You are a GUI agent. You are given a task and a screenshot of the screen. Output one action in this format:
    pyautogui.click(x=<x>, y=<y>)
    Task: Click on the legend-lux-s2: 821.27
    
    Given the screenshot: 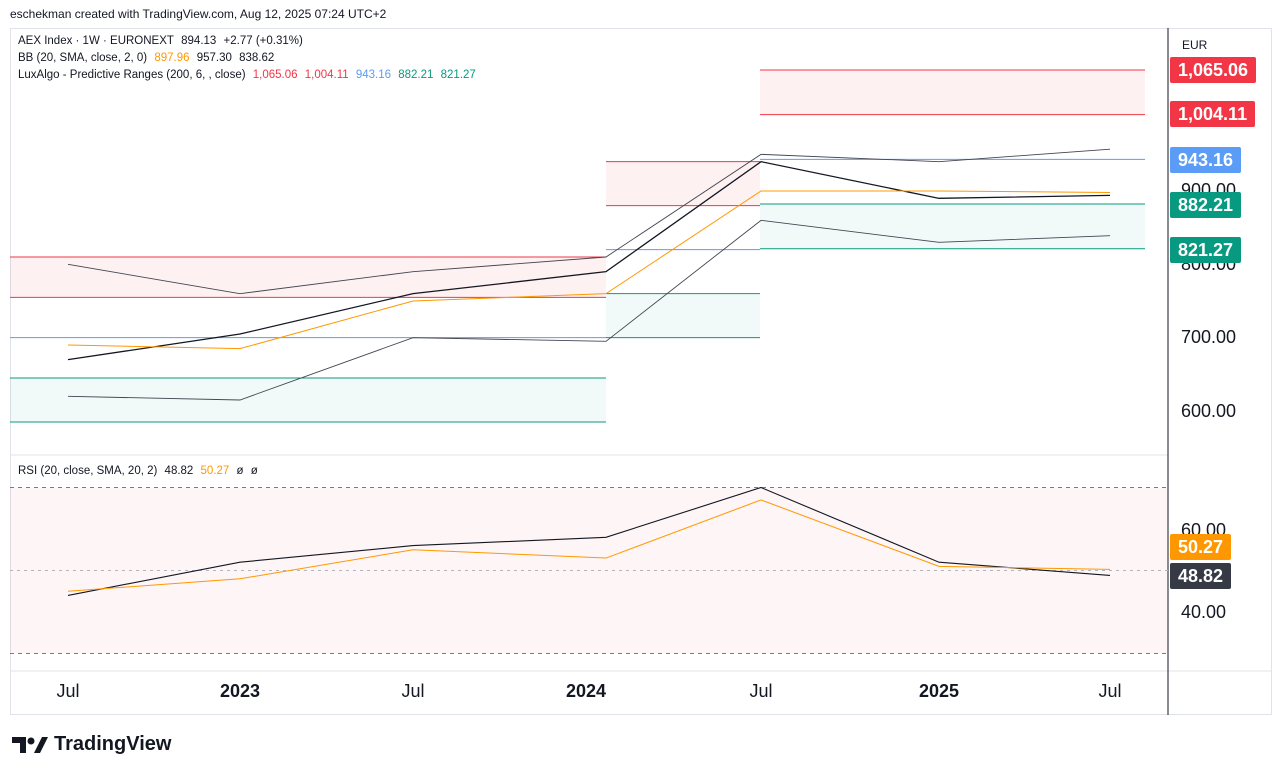 What is the action you would take?
    pyautogui.click(x=458, y=75)
    